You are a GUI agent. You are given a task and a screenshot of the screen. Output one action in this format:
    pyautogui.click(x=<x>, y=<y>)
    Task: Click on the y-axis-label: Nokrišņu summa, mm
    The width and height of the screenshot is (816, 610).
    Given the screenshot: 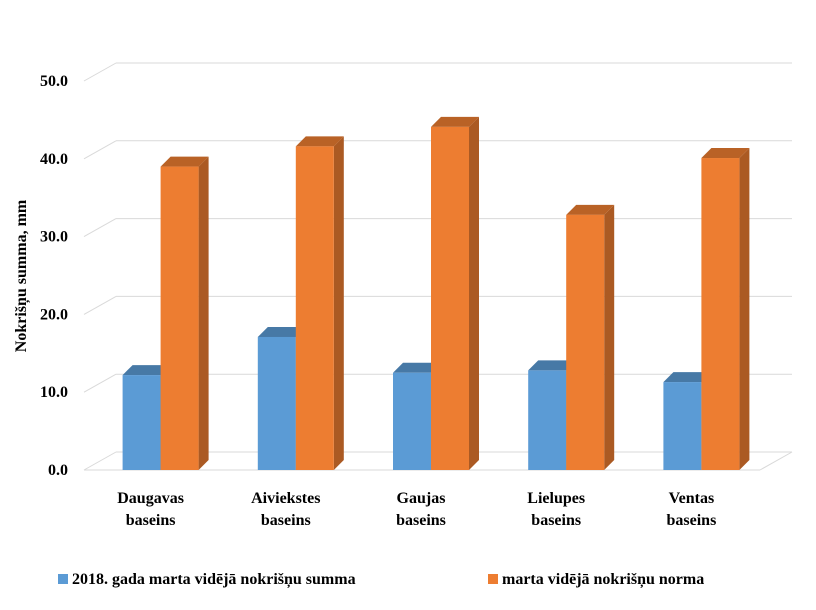 What is the action you would take?
    pyautogui.click(x=22, y=275)
    